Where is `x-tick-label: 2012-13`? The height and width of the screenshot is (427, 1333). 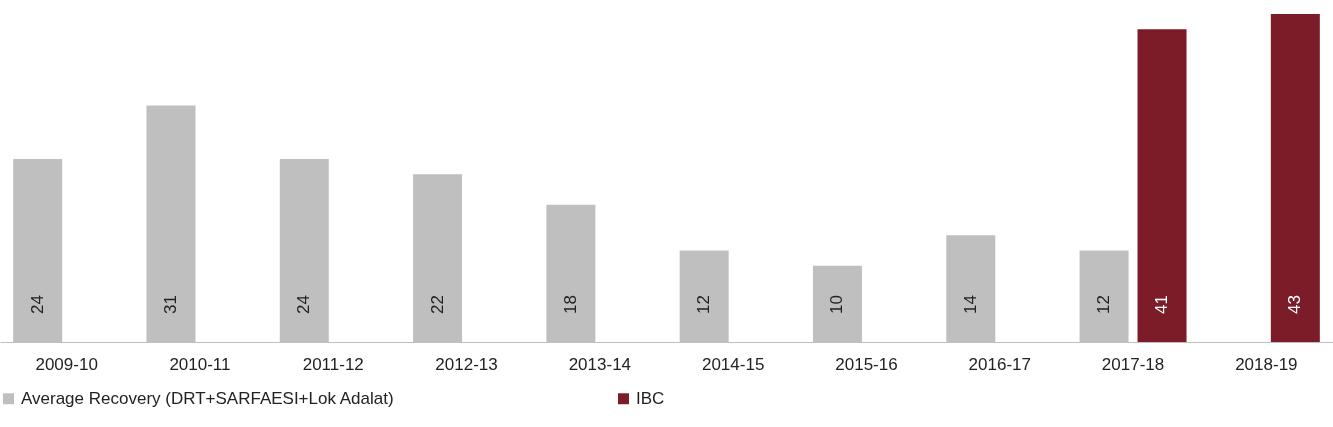
x-tick-label: 2012-13 is located at coordinates (466, 364).